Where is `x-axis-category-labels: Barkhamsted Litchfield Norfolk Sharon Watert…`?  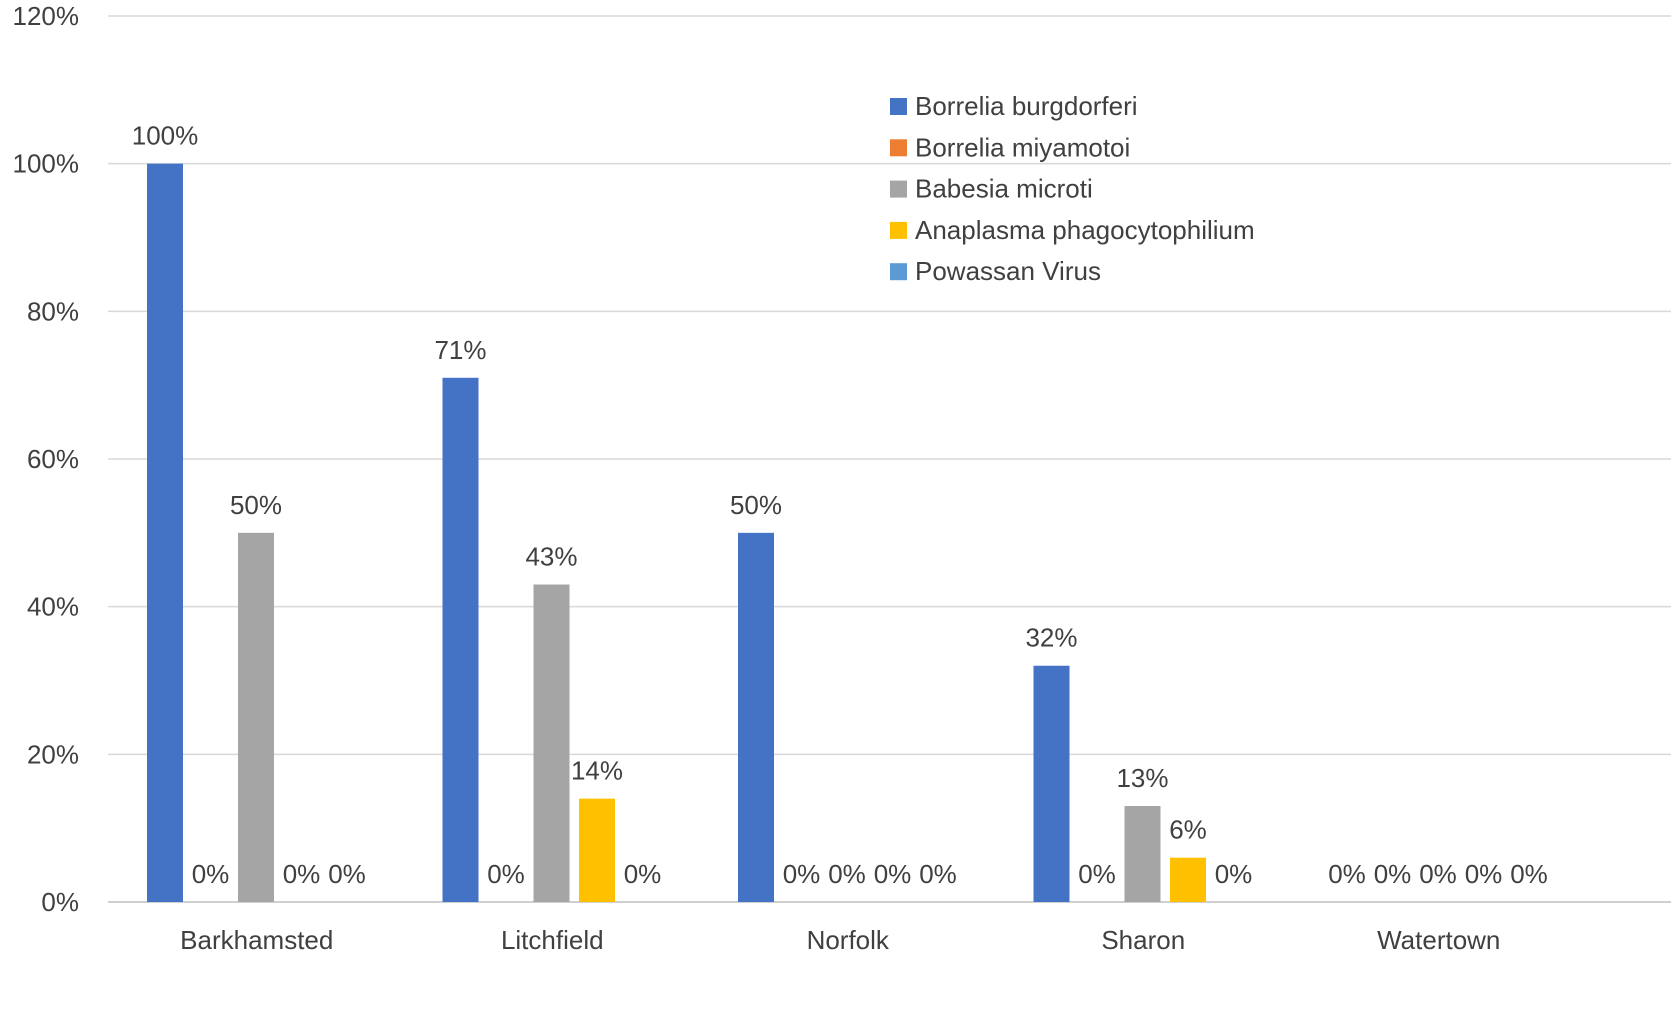
x-axis-category-labels: Barkhamsted Litchfield Norfolk Sharon Watert… is located at coordinates (840, 940).